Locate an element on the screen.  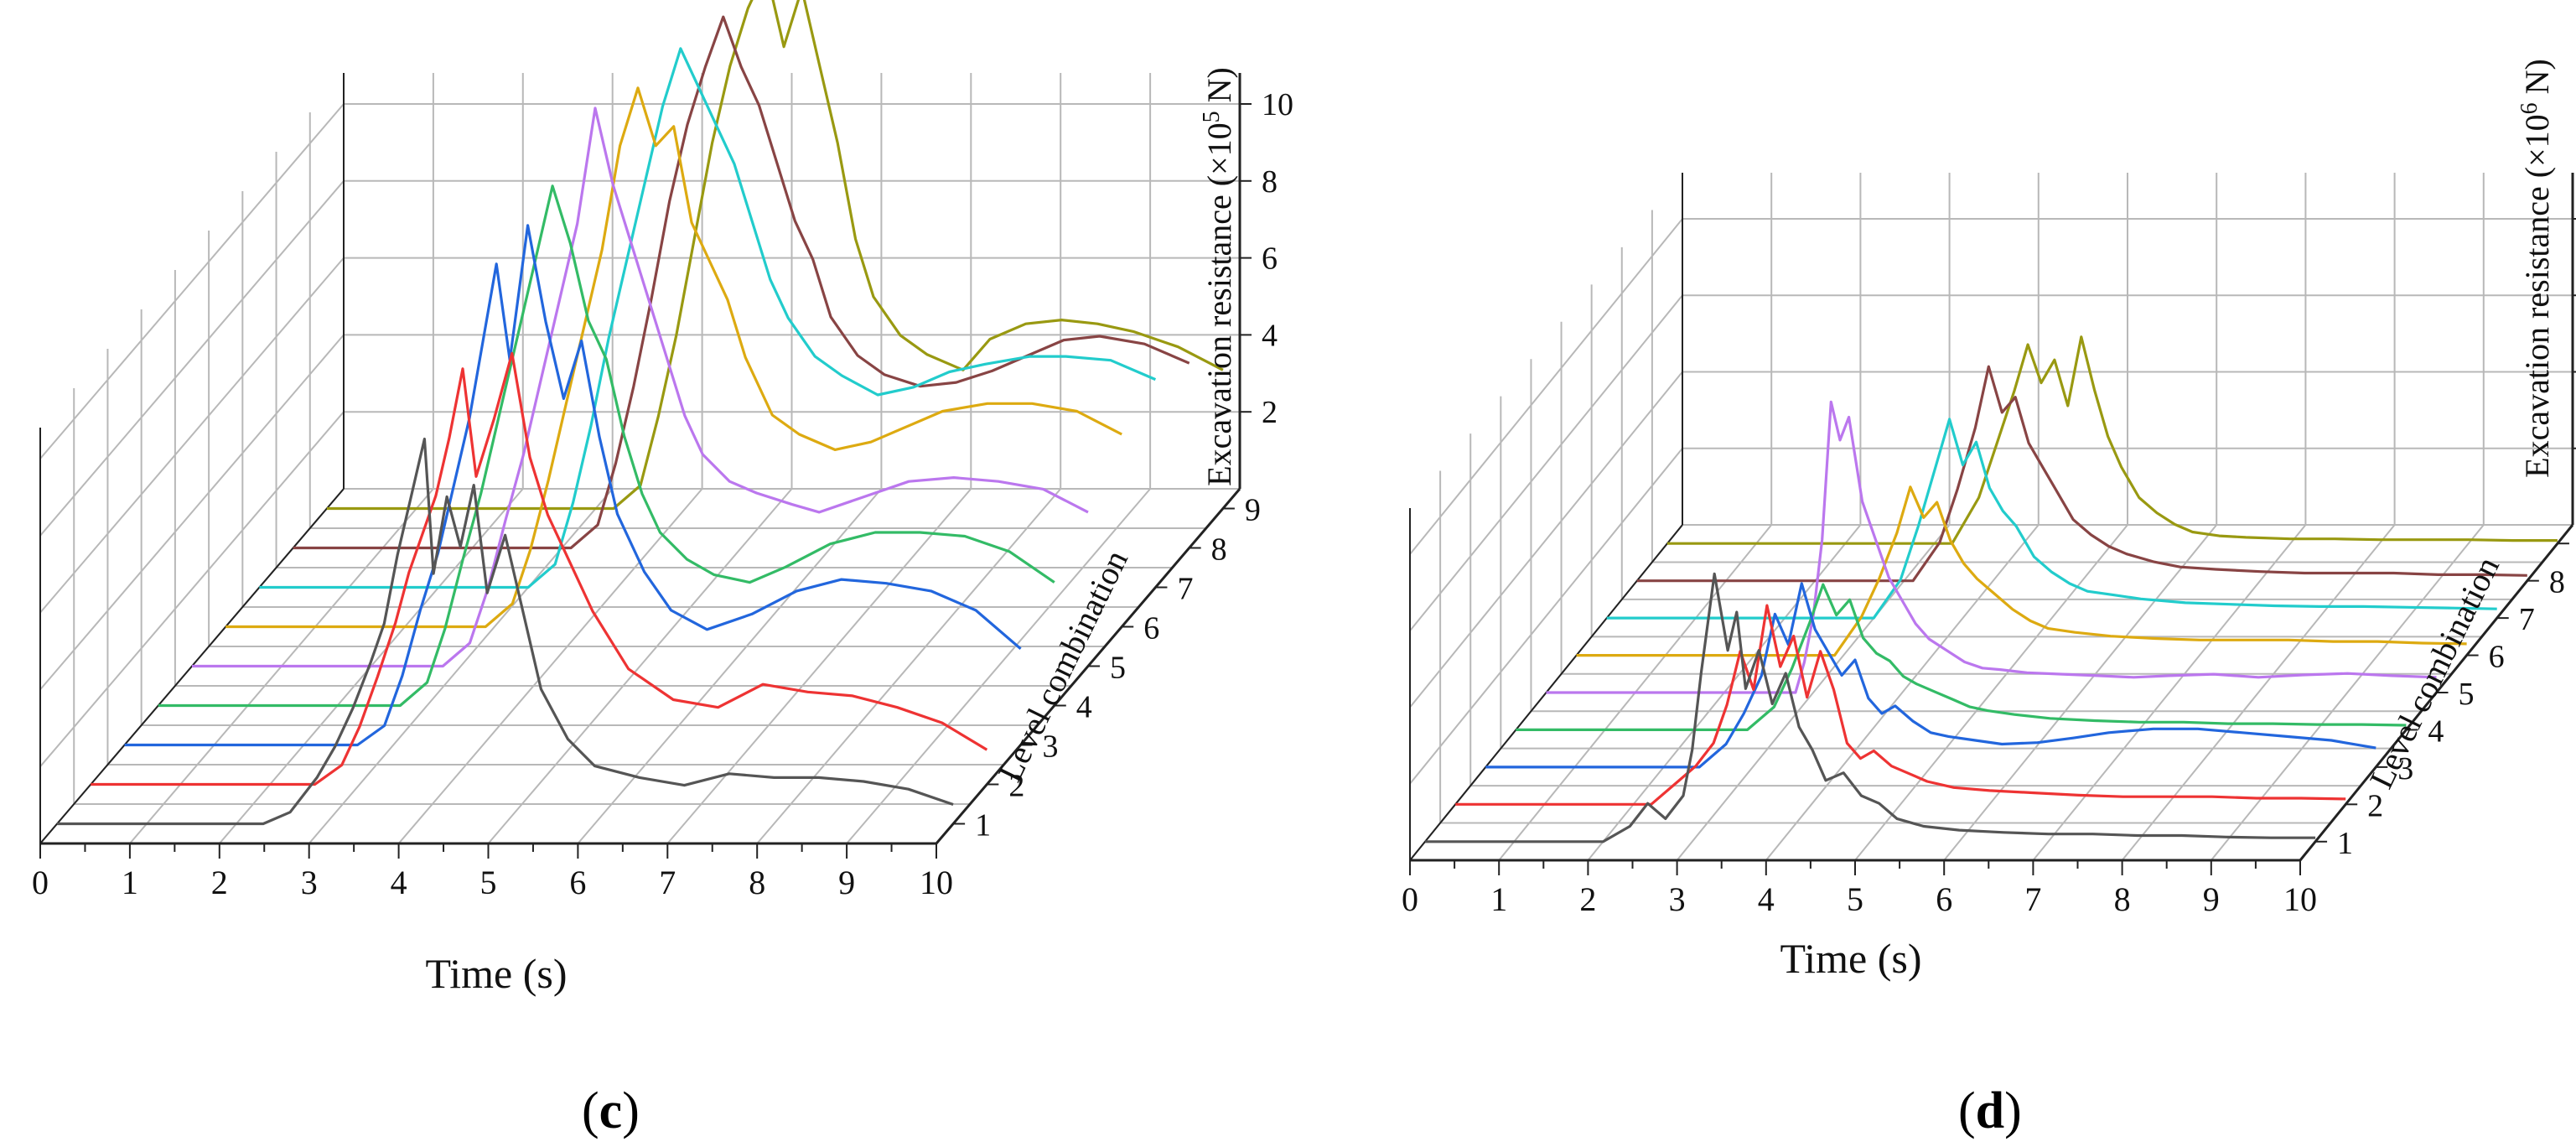
z-axis-title: Excavation resistance (×105 N) is located at coordinates (1218, 276).